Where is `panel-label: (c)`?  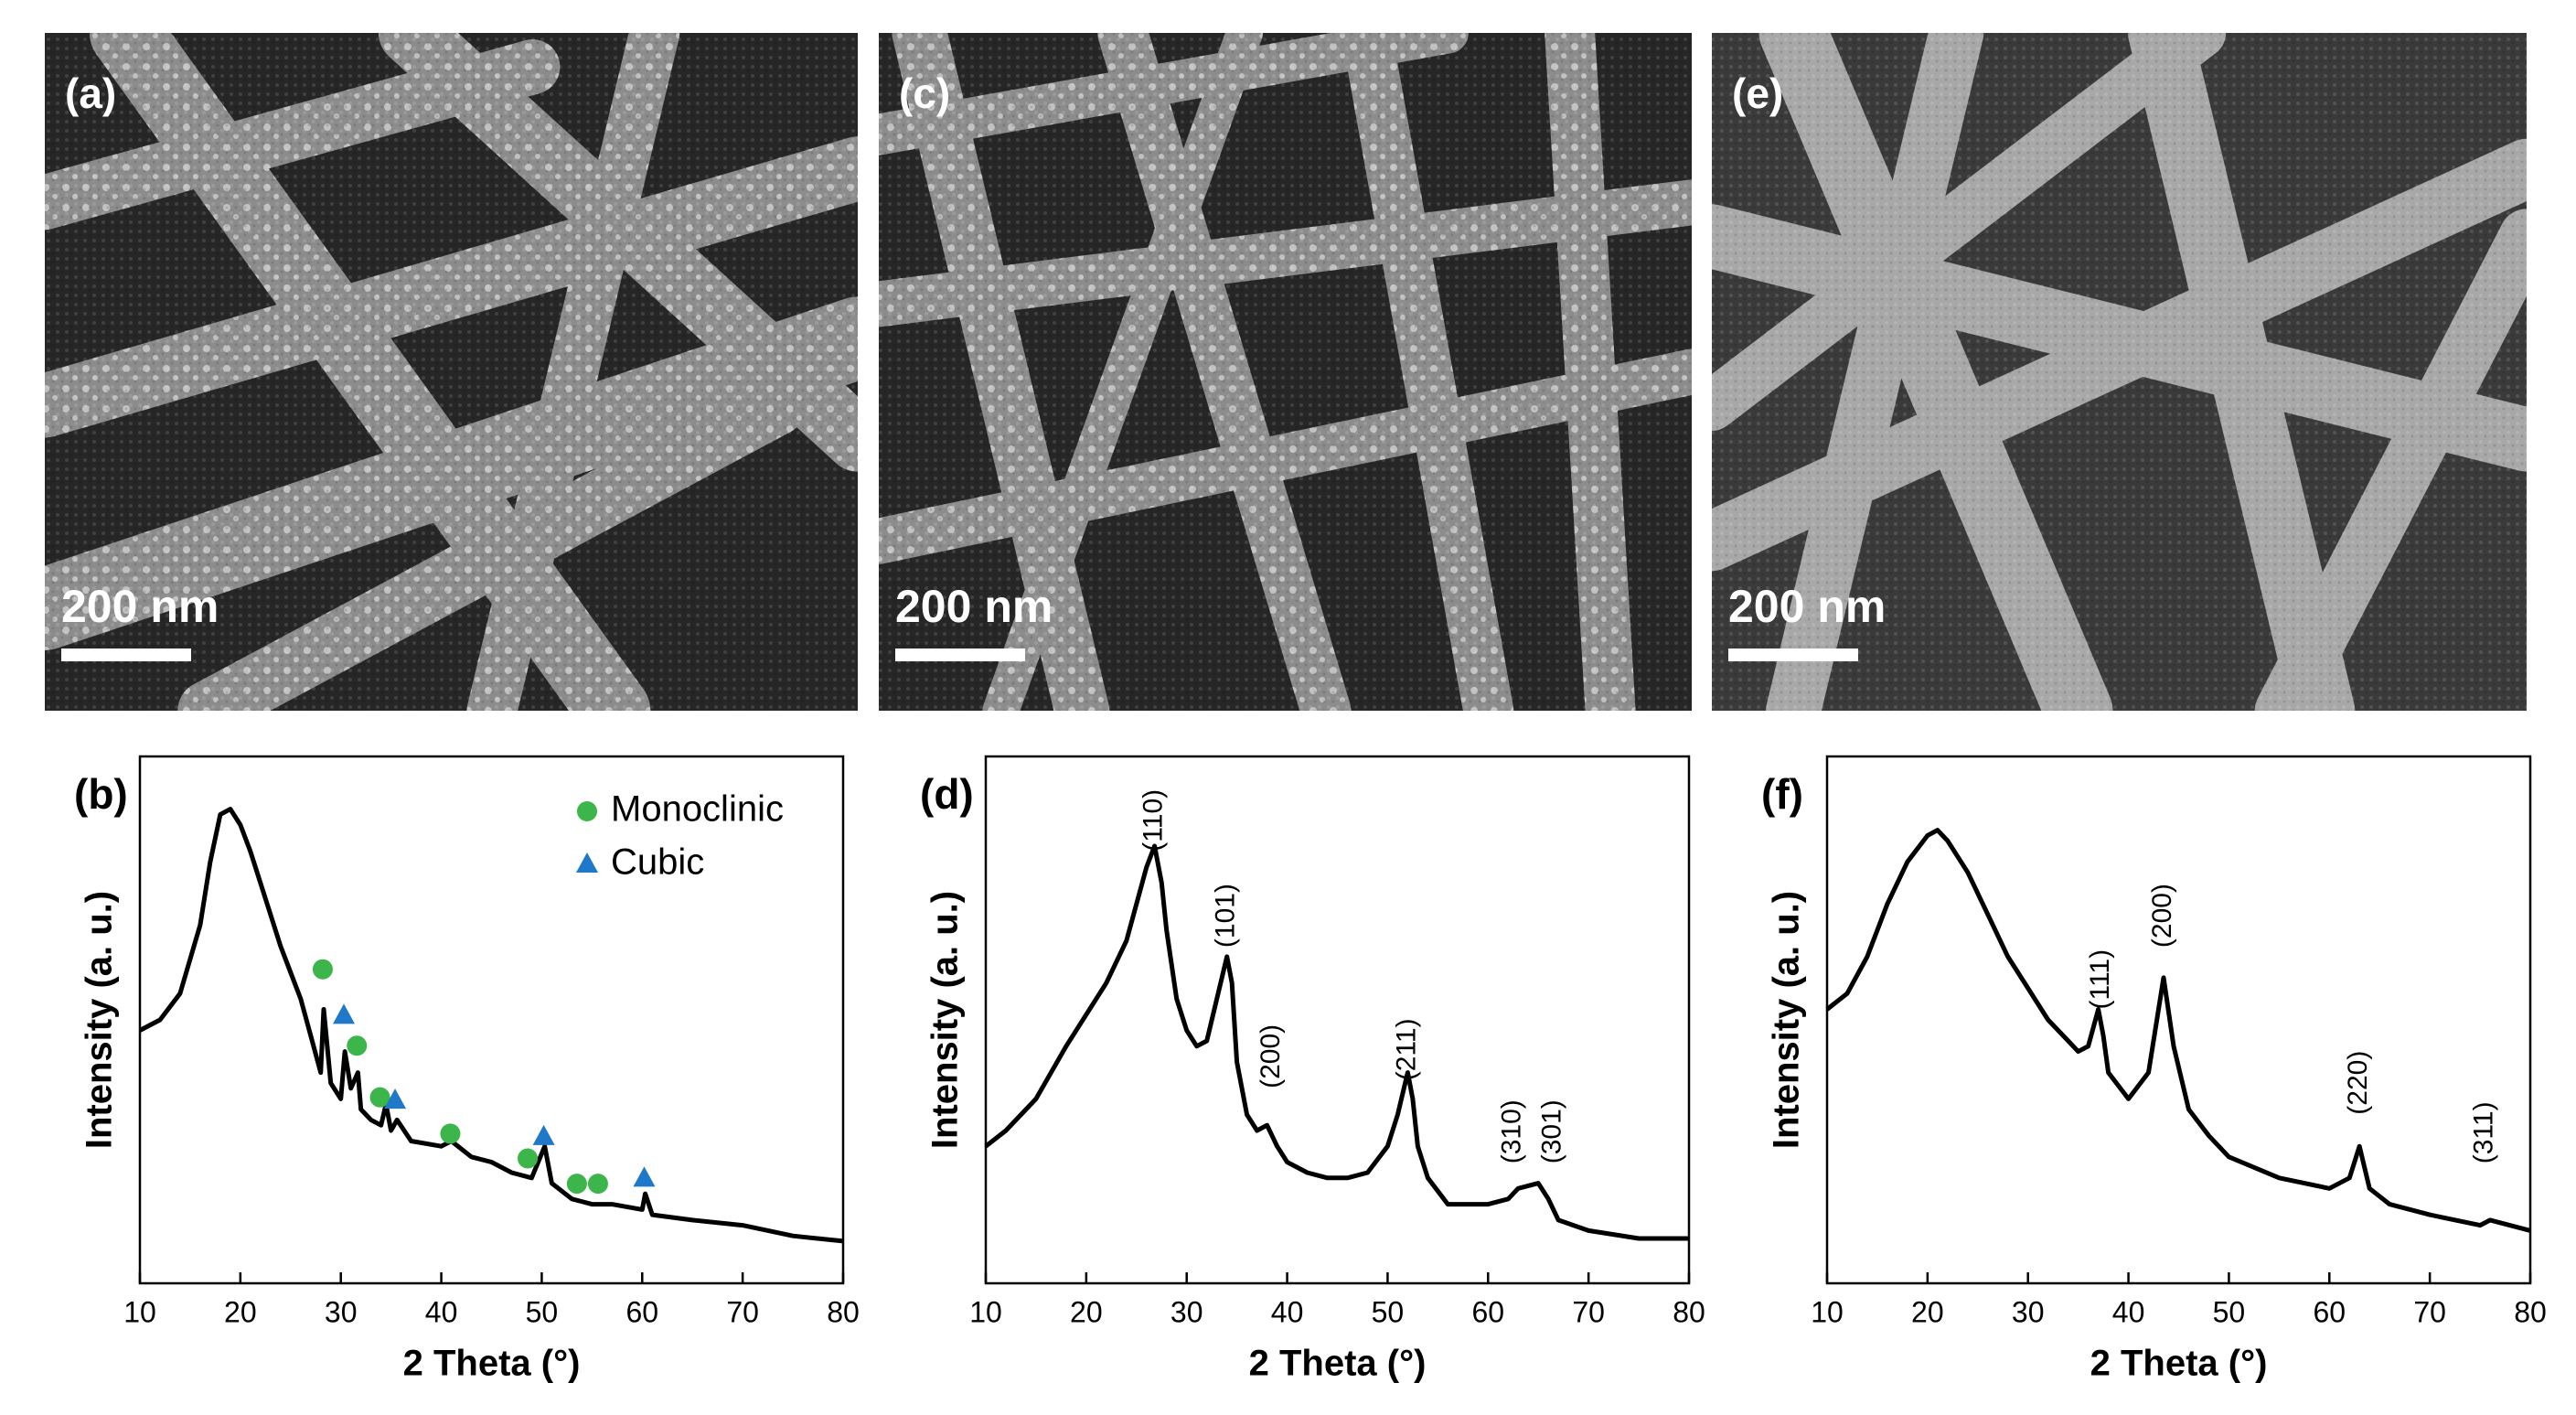
panel-label: (c) is located at coordinates (924, 93).